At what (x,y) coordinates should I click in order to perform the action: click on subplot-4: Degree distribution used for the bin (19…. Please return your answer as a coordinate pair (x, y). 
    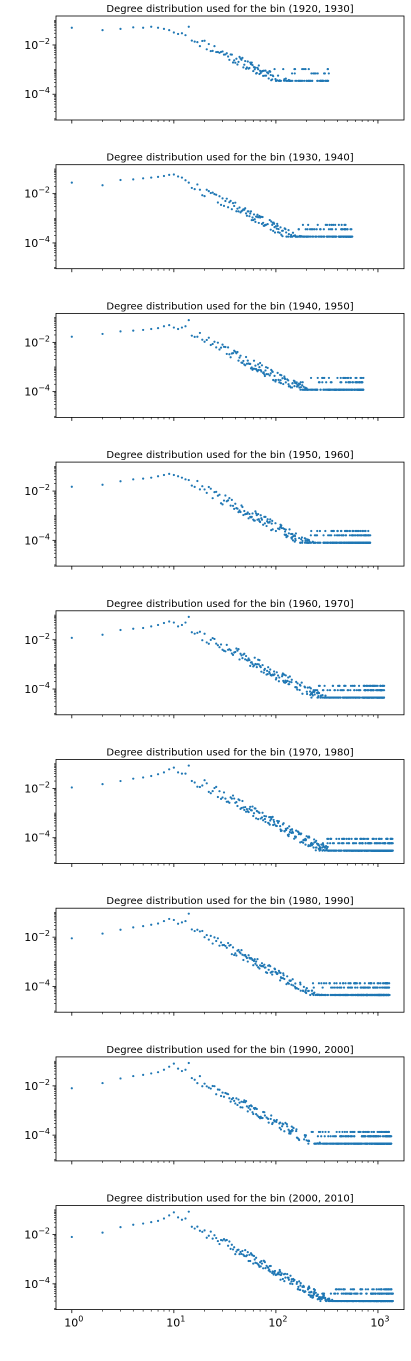
    Looking at the image, I should click on (214, 510).